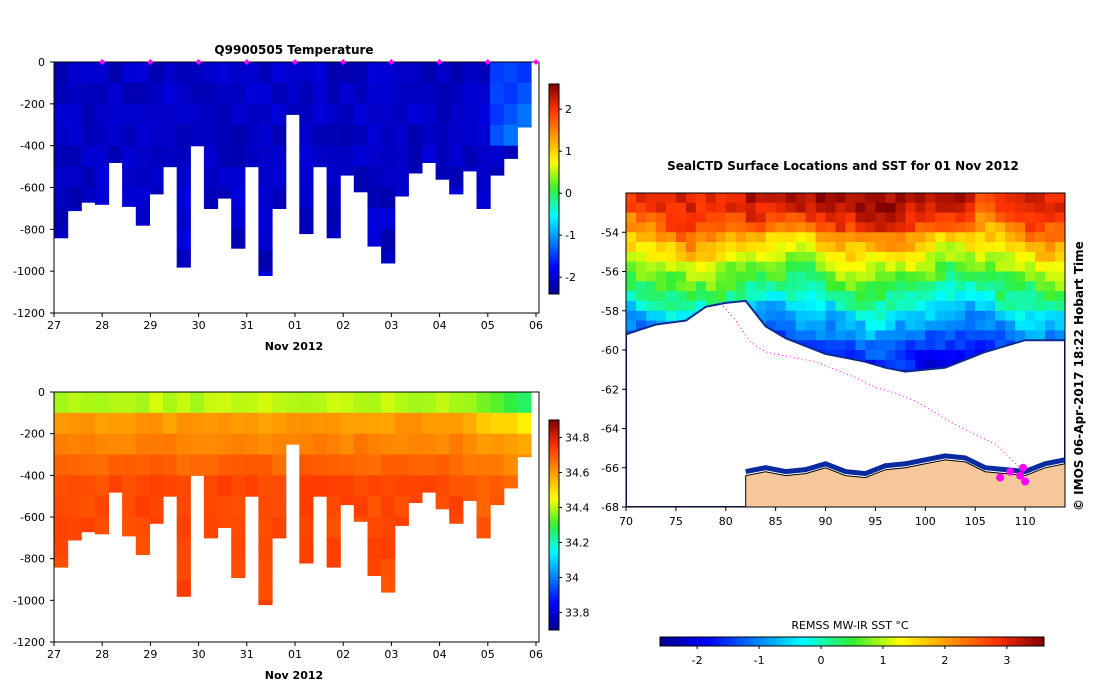 The height and width of the screenshot is (700, 1099). What do you see at coordinates (610, 272) in the screenshot?
I see `map-ytick-label: -56` at bounding box center [610, 272].